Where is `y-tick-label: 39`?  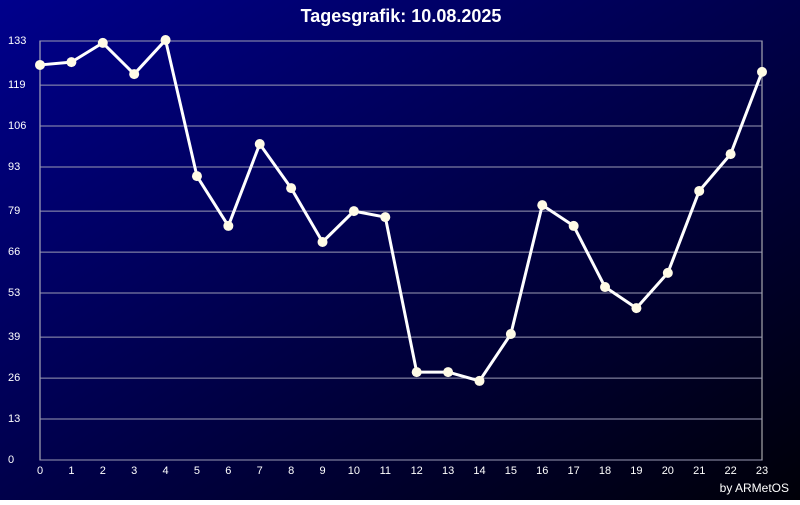
y-tick-label: 39 is located at coordinates (14, 337).